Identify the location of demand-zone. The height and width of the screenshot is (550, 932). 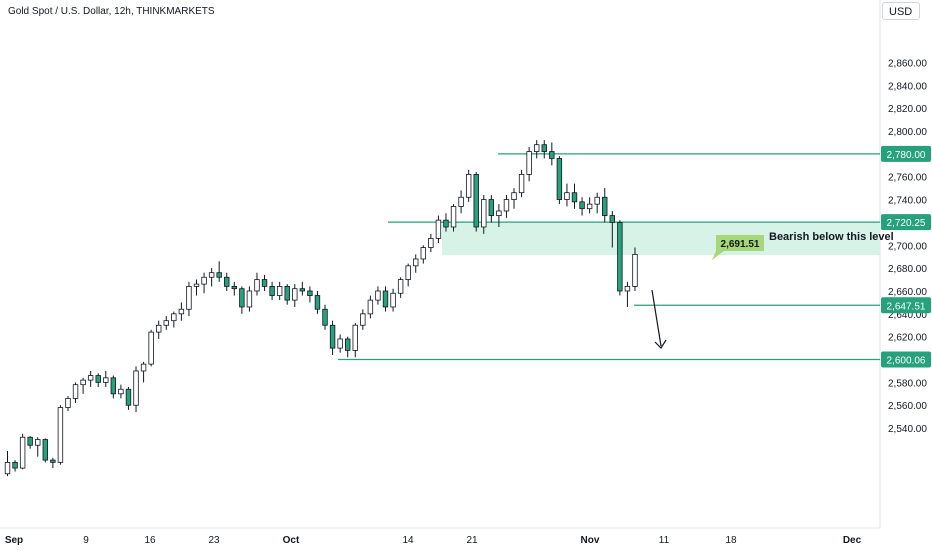
(661, 238).